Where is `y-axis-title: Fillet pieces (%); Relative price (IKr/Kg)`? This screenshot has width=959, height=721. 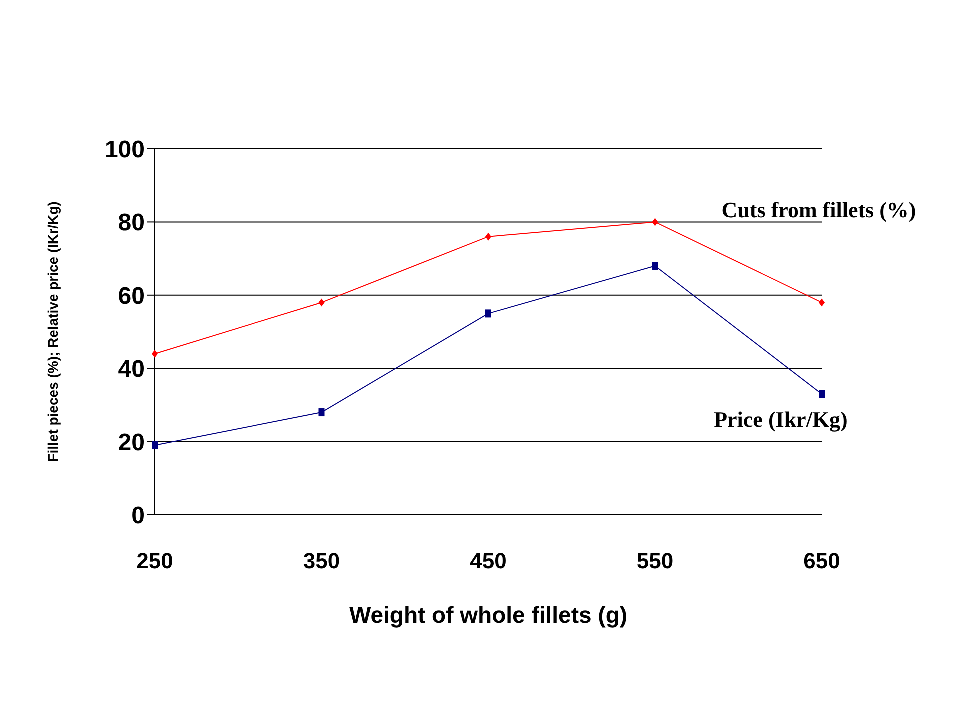
y-axis-title: Fillet pieces (%); Relative price (IKr/Kg) is located at coordinates (52, 332).